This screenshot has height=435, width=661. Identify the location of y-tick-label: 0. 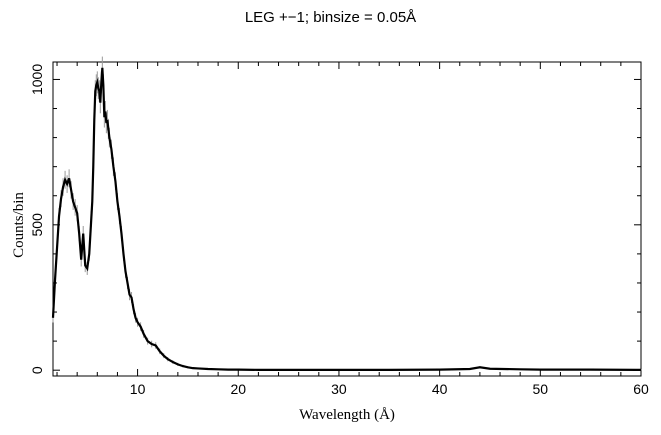
(37, 370).